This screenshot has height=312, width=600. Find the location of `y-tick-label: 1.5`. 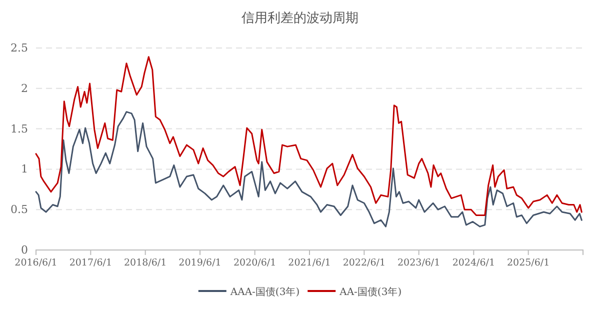

y-tick-label: 1.5 is located at coordinates (19, 129).